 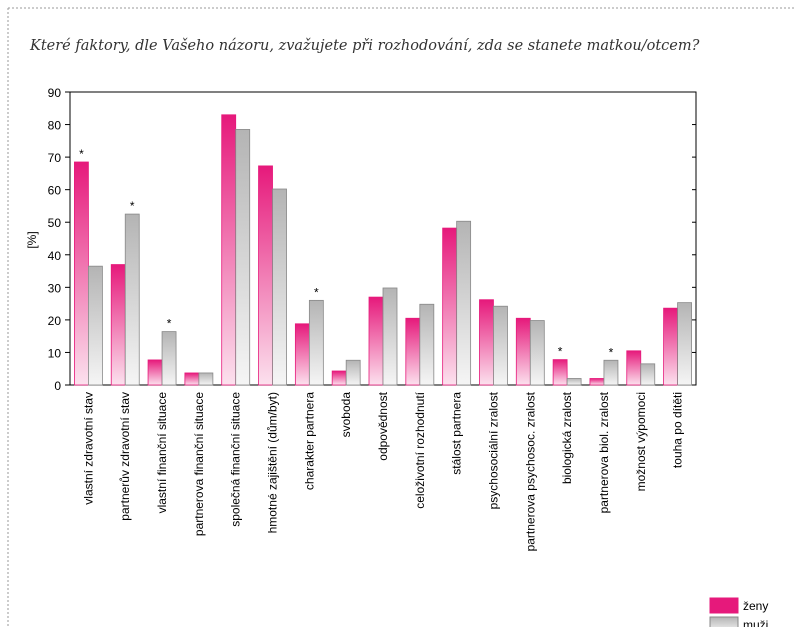 What do you see at coordinates (55, 353) in the screenshot?
I see `y-tick-label: 10` at bounding box center [55, 353].